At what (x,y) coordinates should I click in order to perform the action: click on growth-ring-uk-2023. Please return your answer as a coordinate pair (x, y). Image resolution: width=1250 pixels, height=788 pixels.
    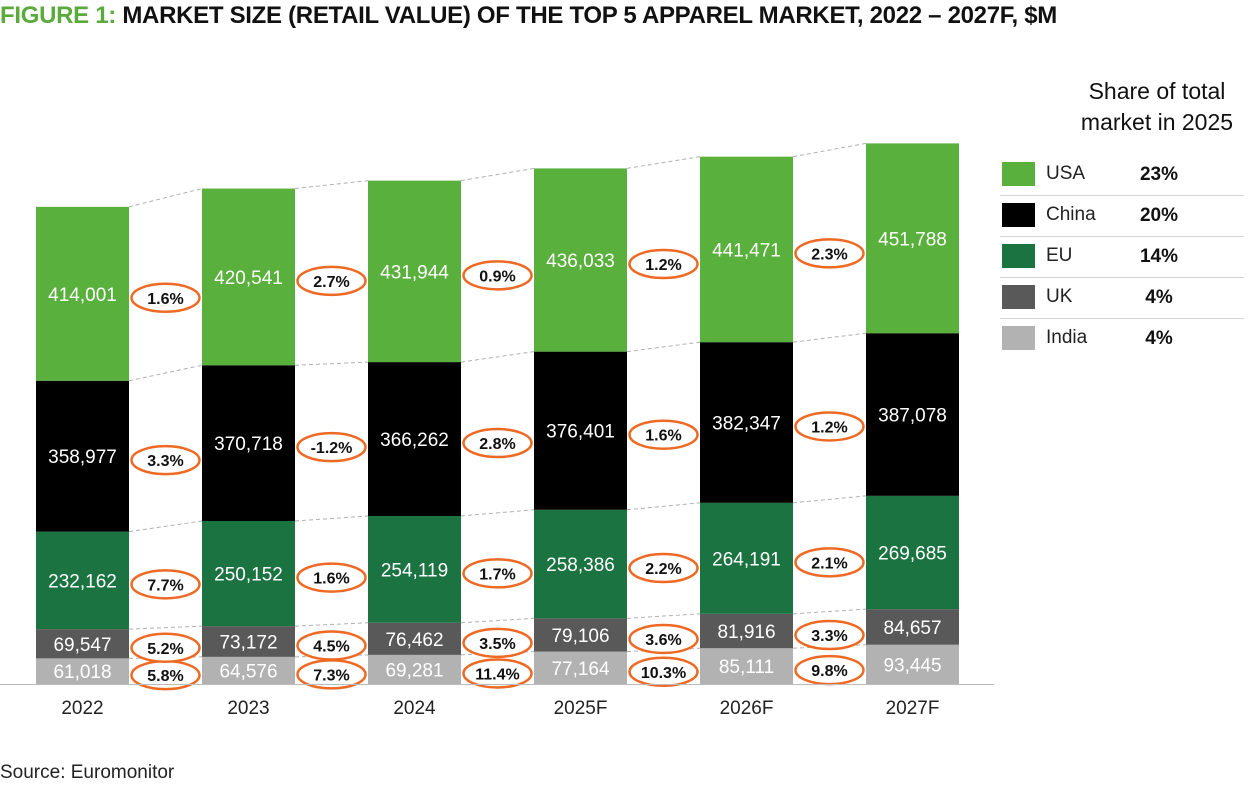
    Looking at the image, I should click on (331, 645).